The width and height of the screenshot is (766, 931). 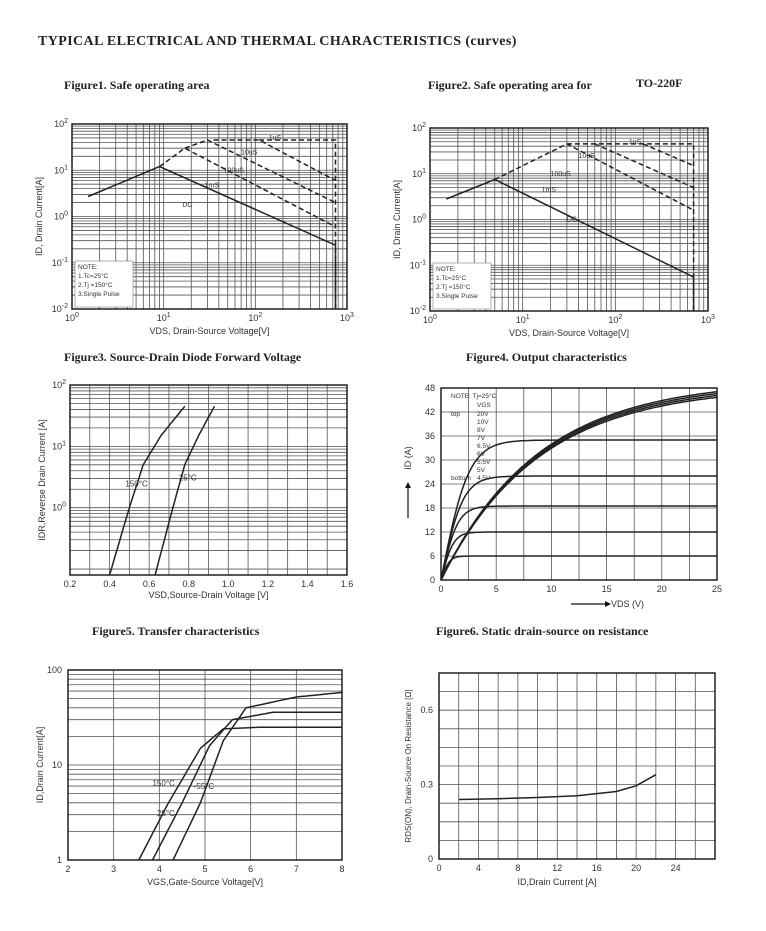 I want to click on figure2-title: Figure2. Safe operating area for, so click(x=510, y=85).